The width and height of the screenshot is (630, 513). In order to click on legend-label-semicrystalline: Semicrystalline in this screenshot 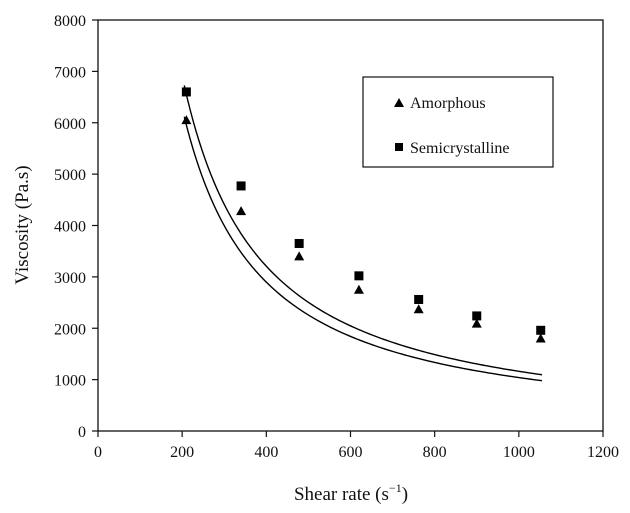, I will do `click(460, 148)`.